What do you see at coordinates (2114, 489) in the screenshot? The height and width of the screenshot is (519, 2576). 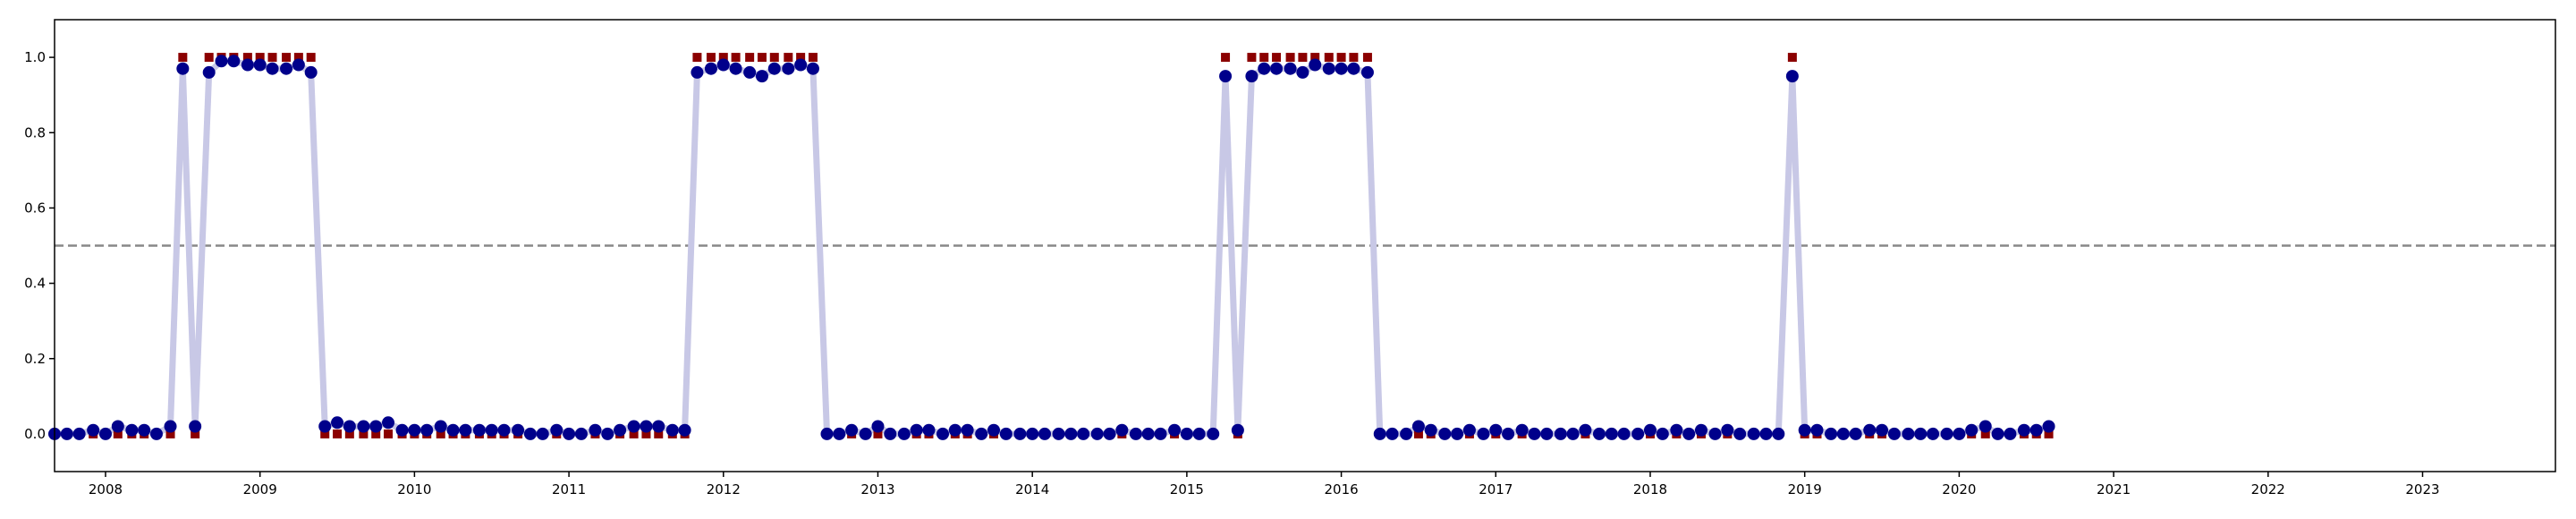 I see `x-tick-label: 2021` at bounding box center [2114, 489].